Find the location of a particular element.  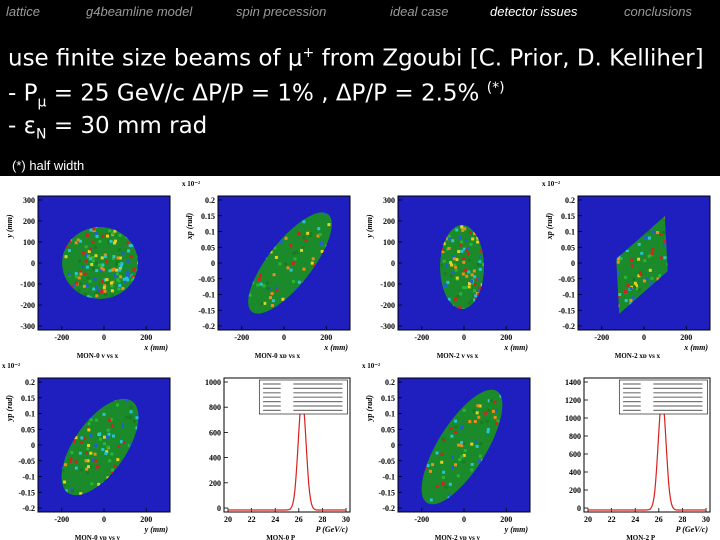

headline-line-1-rest: from Zgoubi [C. Prior, D. Kelliher] is located at coordinates (509, 58).